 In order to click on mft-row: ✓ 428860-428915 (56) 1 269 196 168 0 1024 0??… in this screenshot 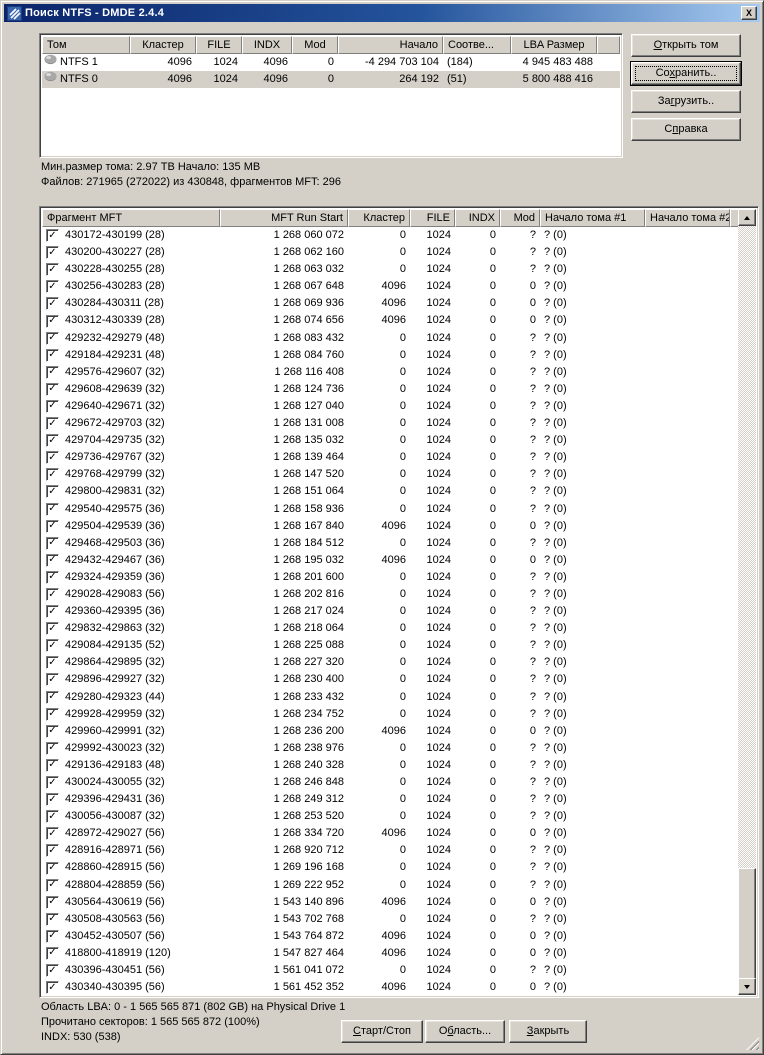, I will do `click(391, 867)`.